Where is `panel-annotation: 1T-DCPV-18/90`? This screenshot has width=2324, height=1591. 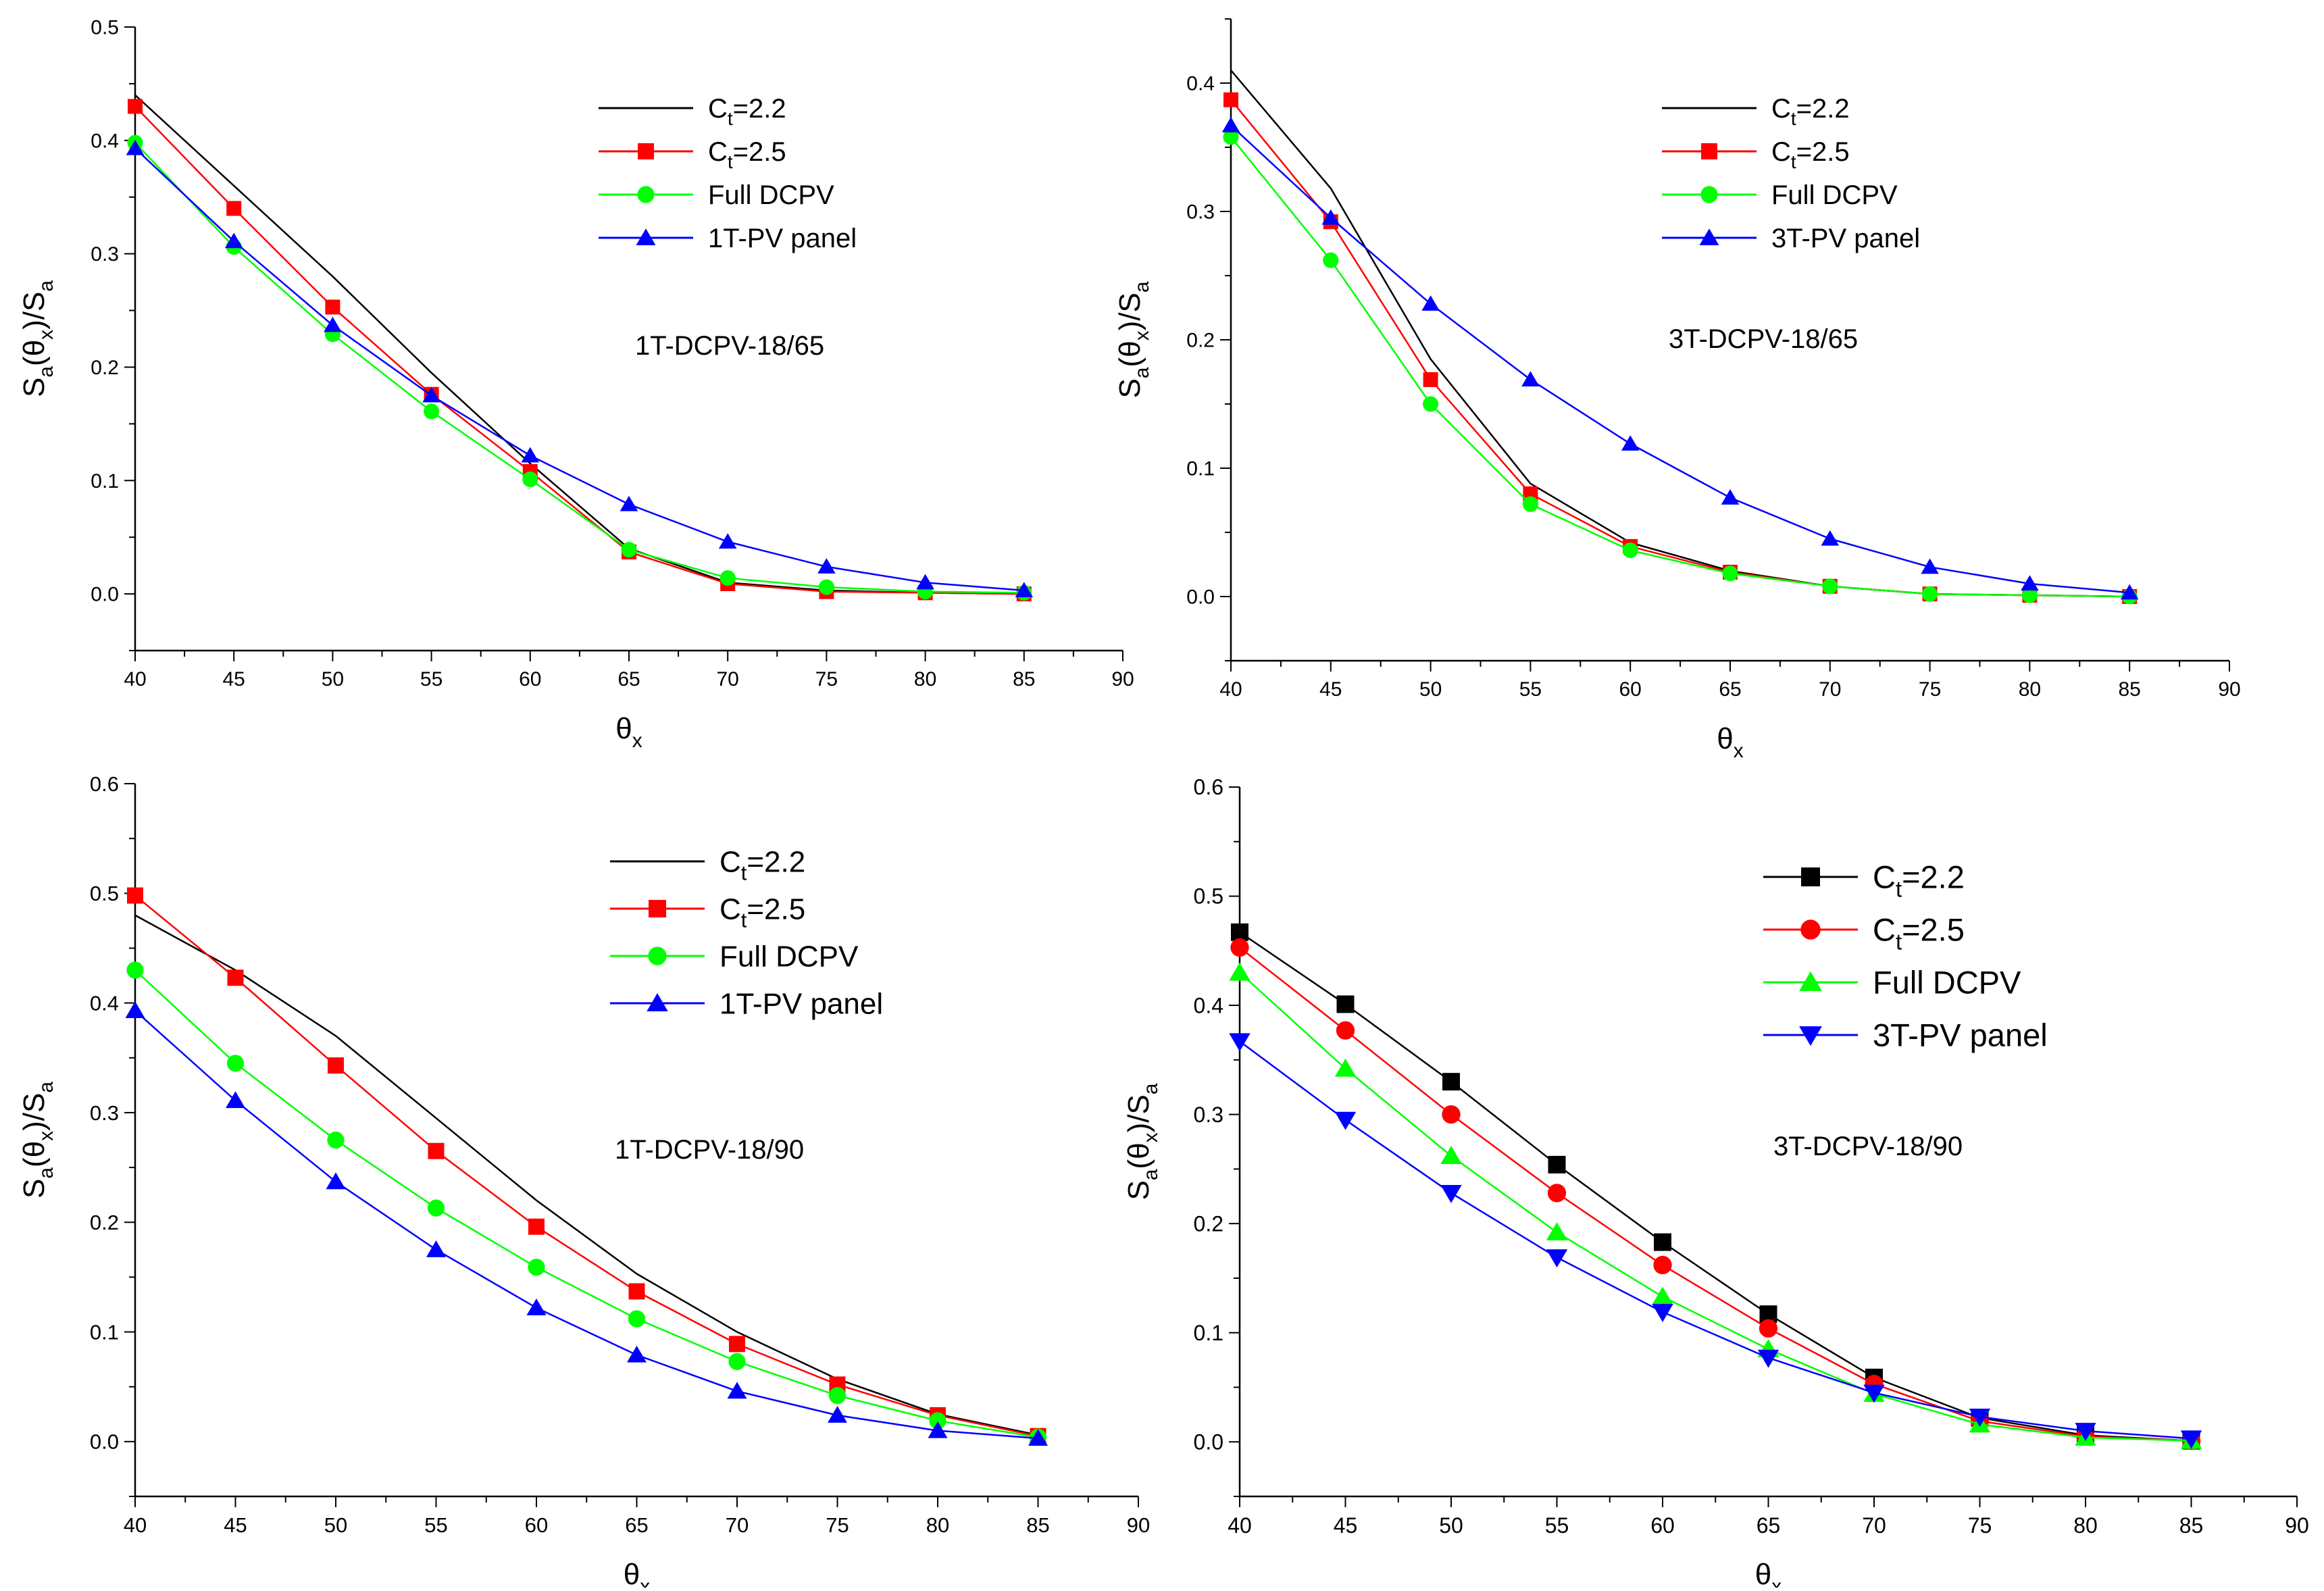 panel-annotation: 1T-DCPV-18/90 is located at coordinates (709, 1150).